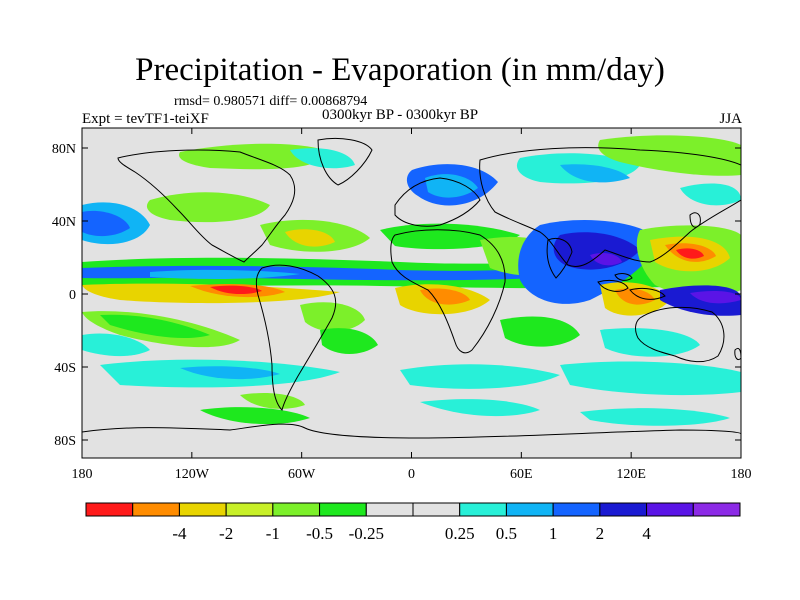 This screenshot has width=800, height=600. Describe the element at coordinates (460, 533) in the screenshot. I see `colorbar-label: 0.25` at that location.